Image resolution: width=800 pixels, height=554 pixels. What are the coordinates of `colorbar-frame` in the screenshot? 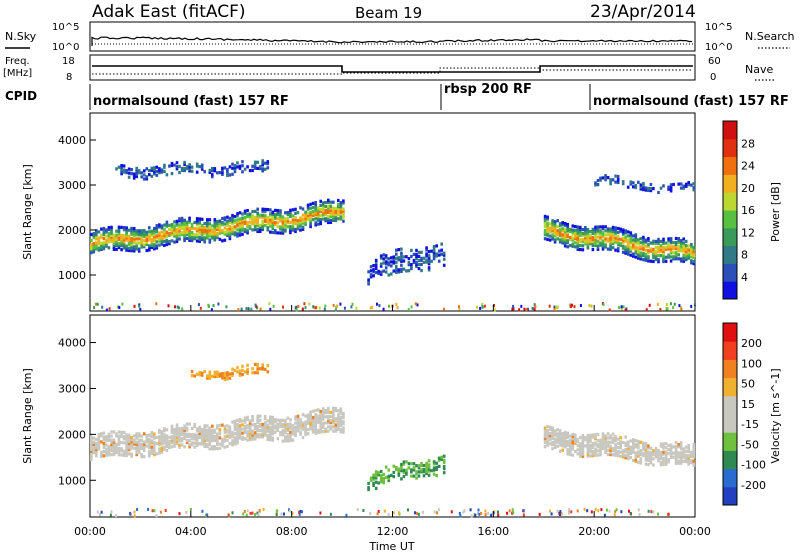 It's located at (730, 414).